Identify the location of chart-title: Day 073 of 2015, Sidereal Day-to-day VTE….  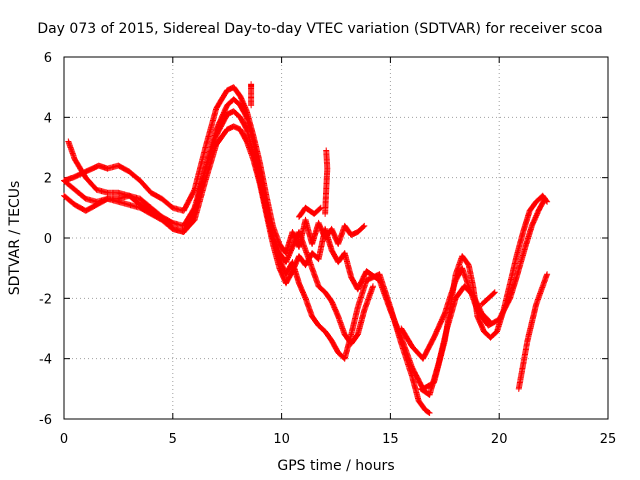
(319, 29).